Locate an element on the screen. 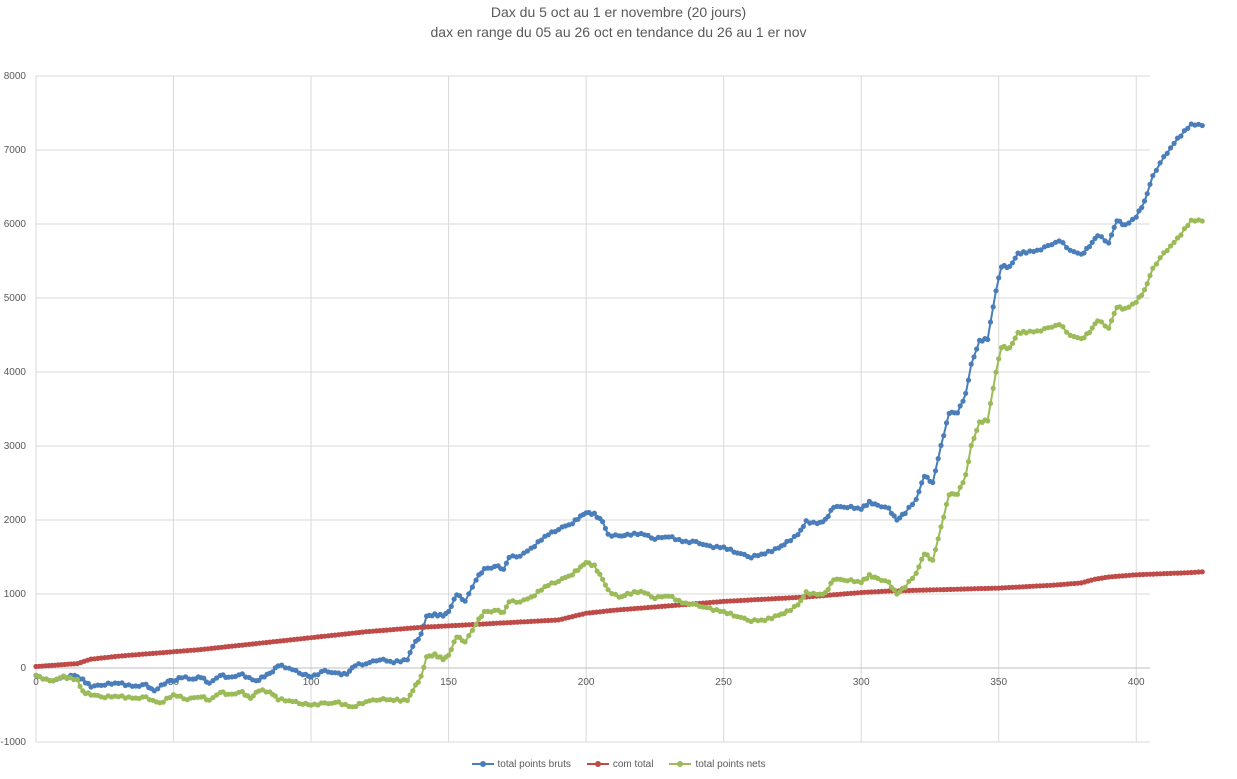 This screenshot has height=779, width=1237. x-tick-label: 350 is located at coordinates (998, 682).